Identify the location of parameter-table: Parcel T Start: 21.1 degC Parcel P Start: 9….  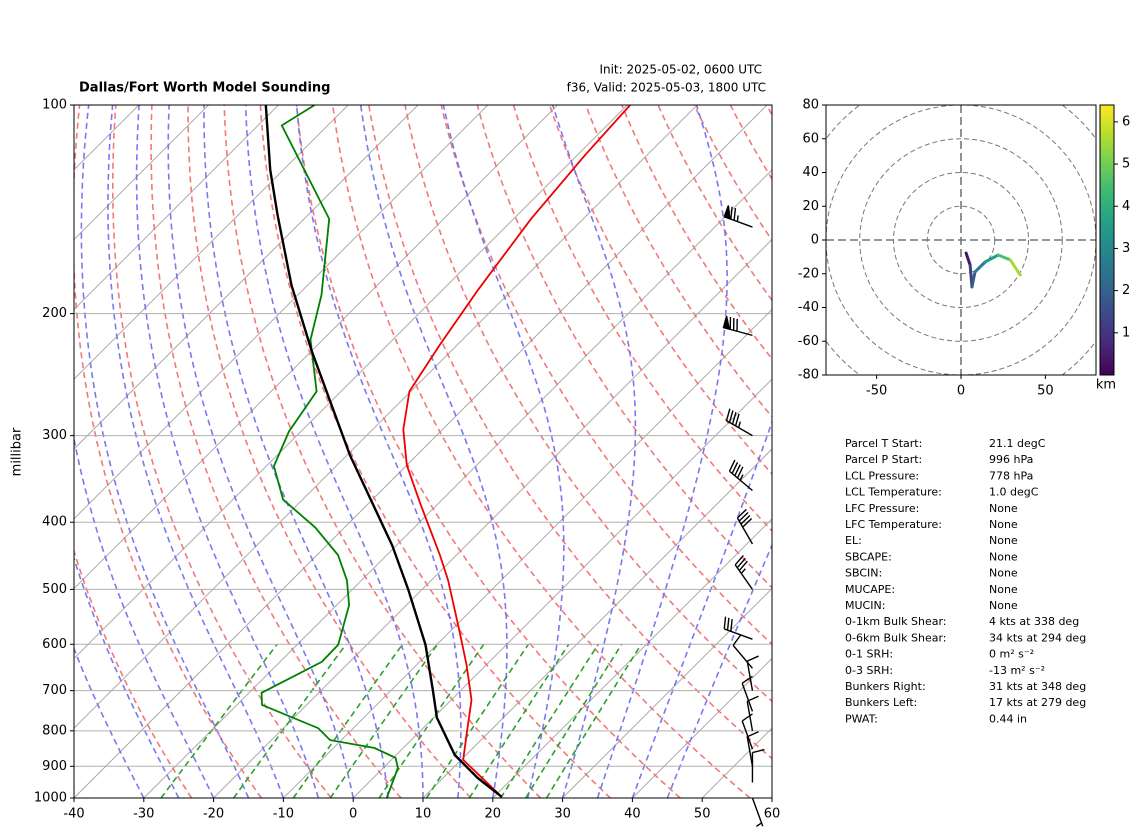
(965, 581).